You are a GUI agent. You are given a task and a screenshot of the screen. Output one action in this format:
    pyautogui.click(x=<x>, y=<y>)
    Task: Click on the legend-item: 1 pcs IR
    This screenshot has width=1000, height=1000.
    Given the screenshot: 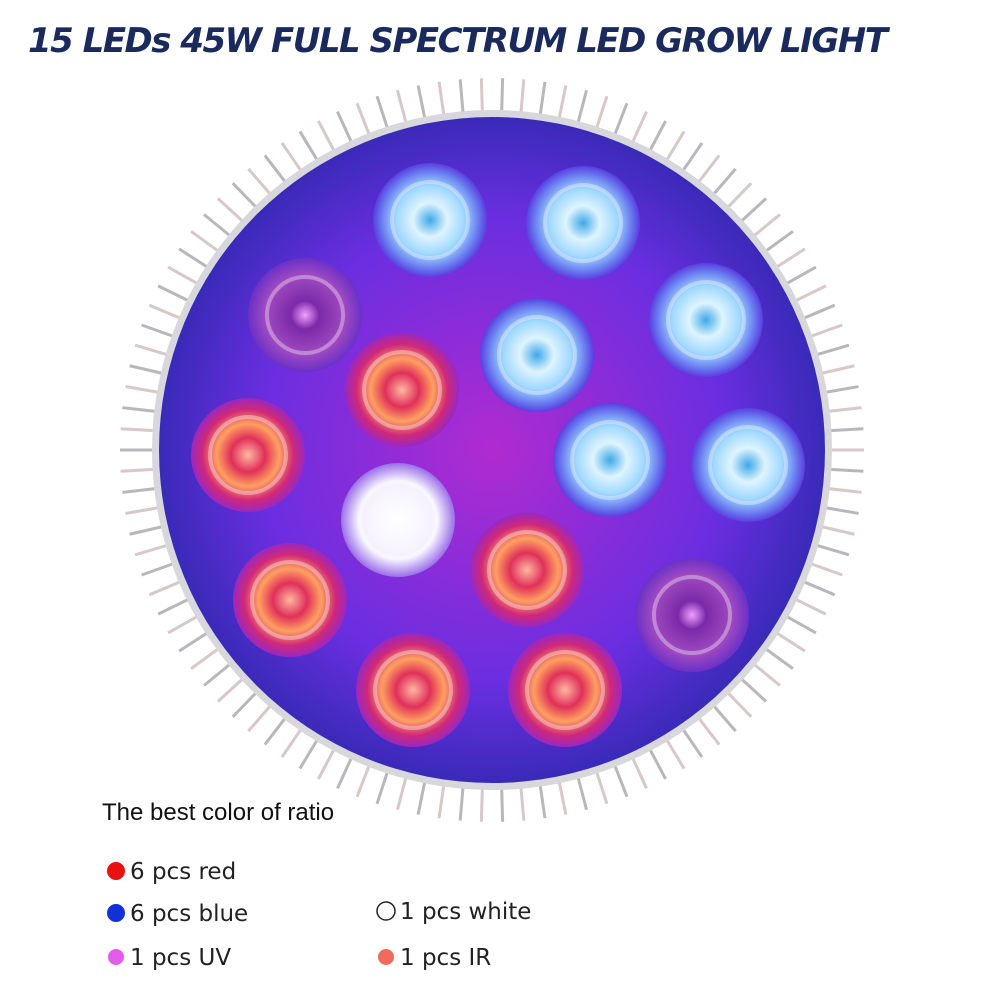 What is the action you would take?
    pyautogui.click(x=445, y=958)
    